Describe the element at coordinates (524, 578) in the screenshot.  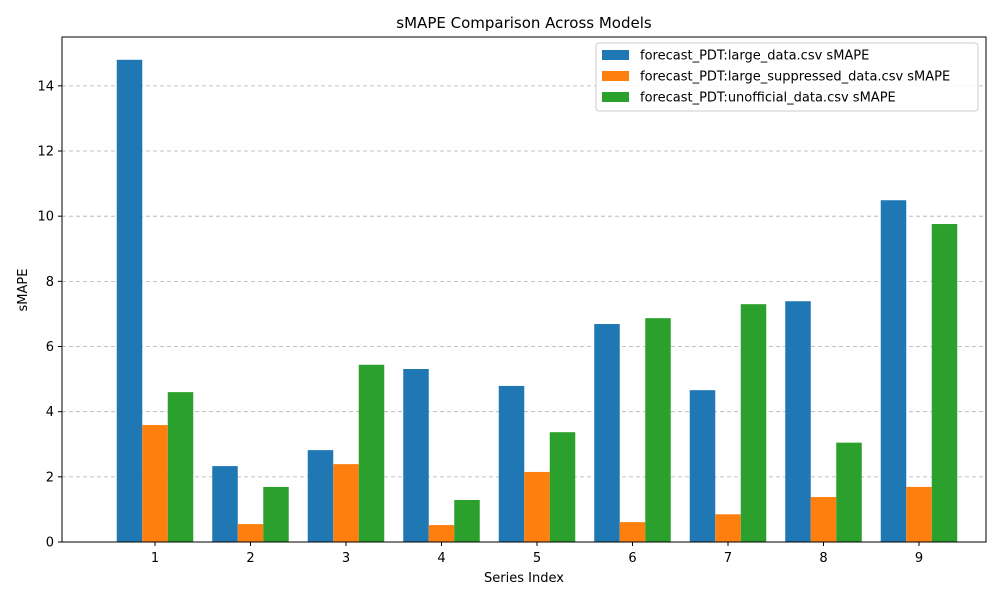
I see `x-axis-label: Series Index` at that location.